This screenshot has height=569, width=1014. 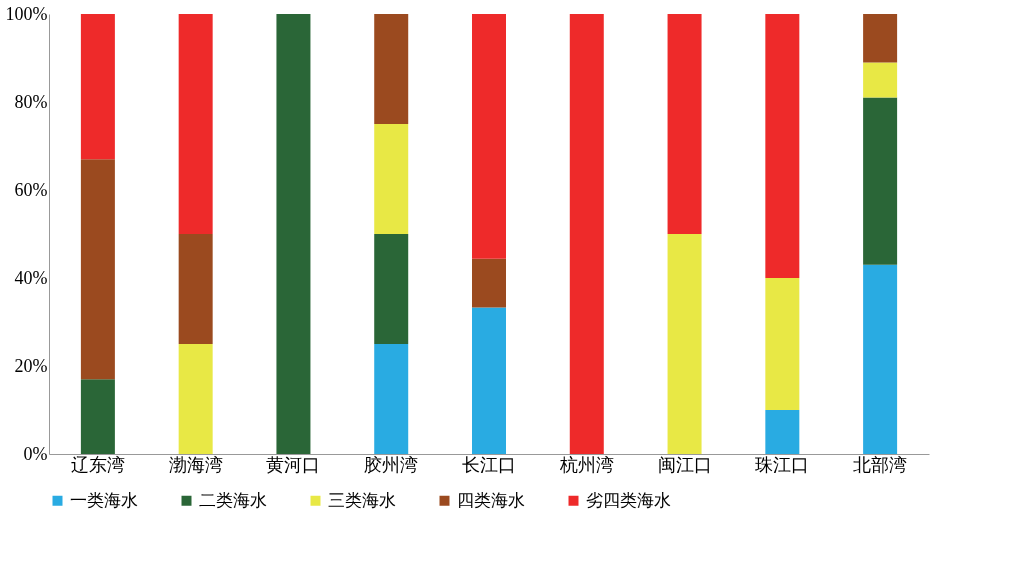 What do you see at coordinates (362, 499) in the screenshot?
I see `legend-label: 三类海水` at bounding box center [362, 499].